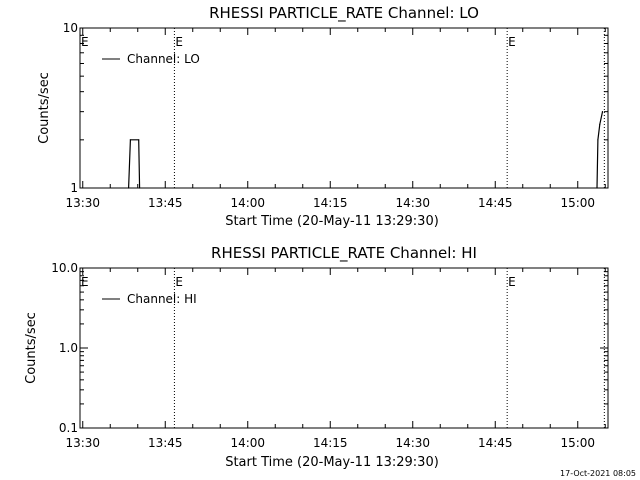 The height and width of the screenshot is (480, 640). Describe the element at coordinates (64, 268) in the screenshot. I see `y-tick-label: 10.0` at that location.